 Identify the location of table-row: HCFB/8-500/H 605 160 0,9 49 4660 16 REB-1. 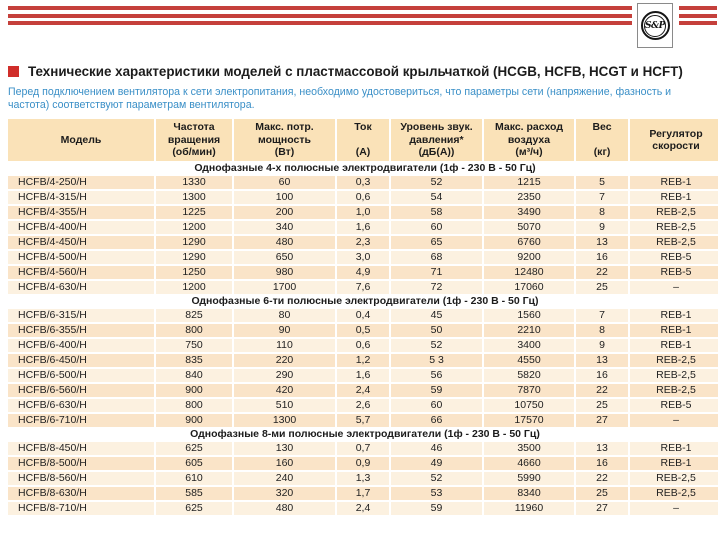
(363, 463).